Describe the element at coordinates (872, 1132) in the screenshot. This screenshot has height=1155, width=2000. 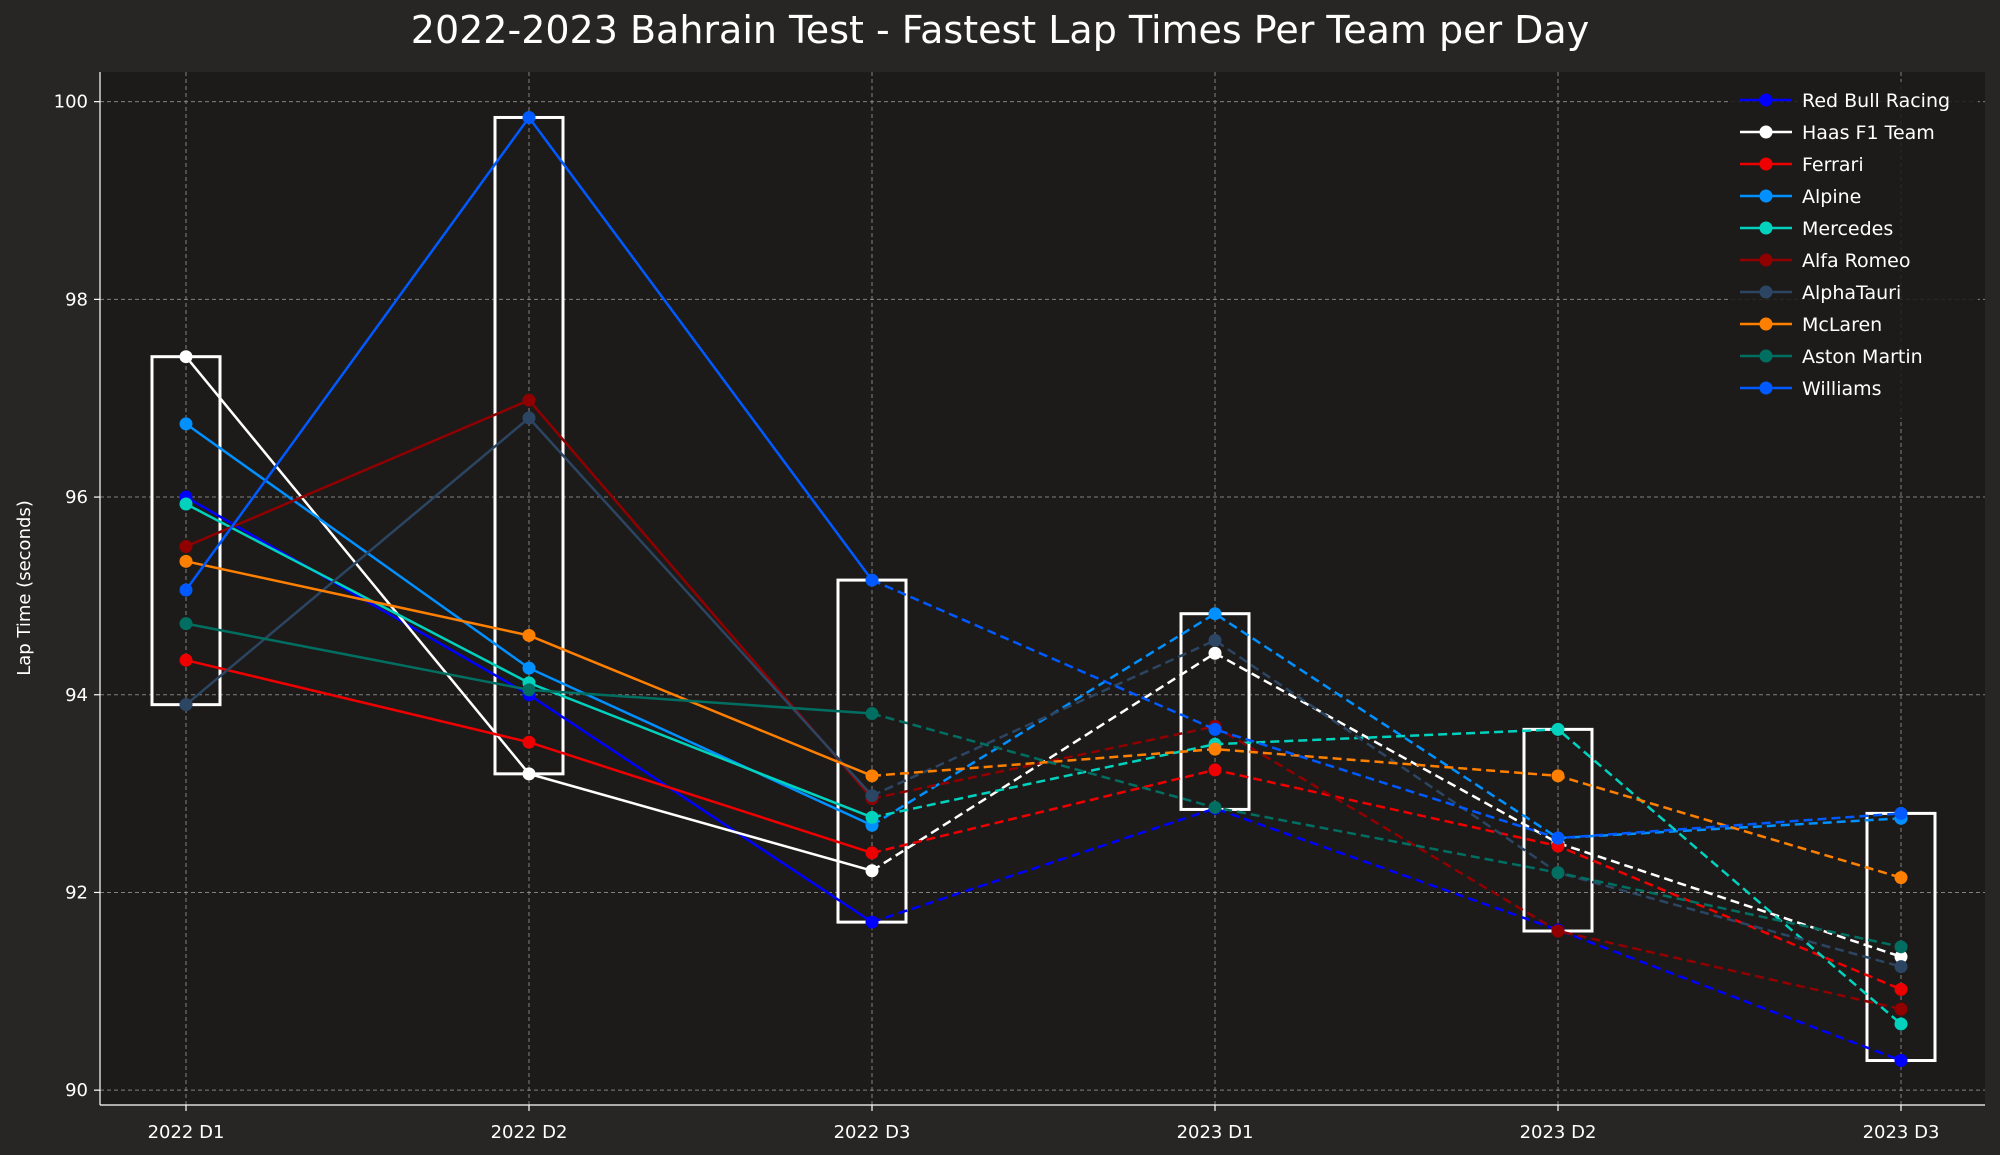
I see `x-tick-label: 2022 D3` at that location.